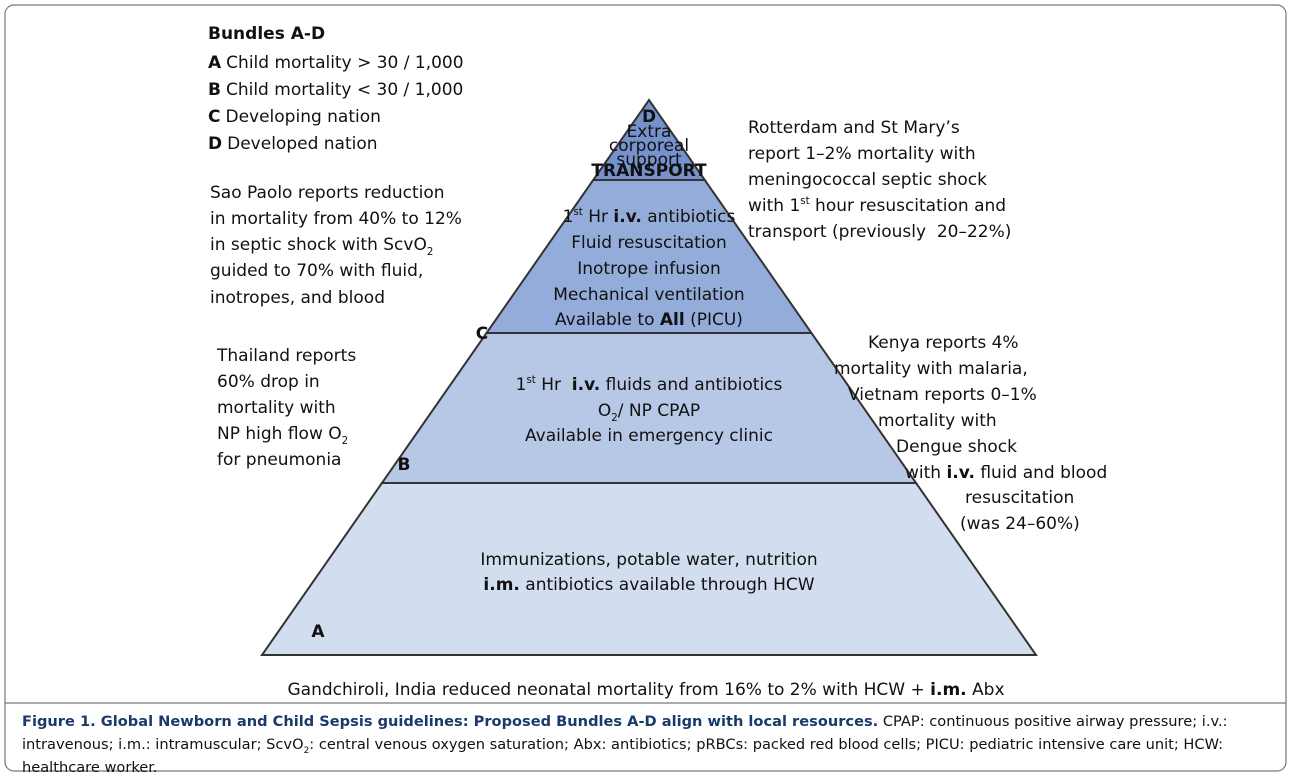 The height and width of the screenshot is (779, 1292). I want to click on legend-letter: A, so click(215, 63).